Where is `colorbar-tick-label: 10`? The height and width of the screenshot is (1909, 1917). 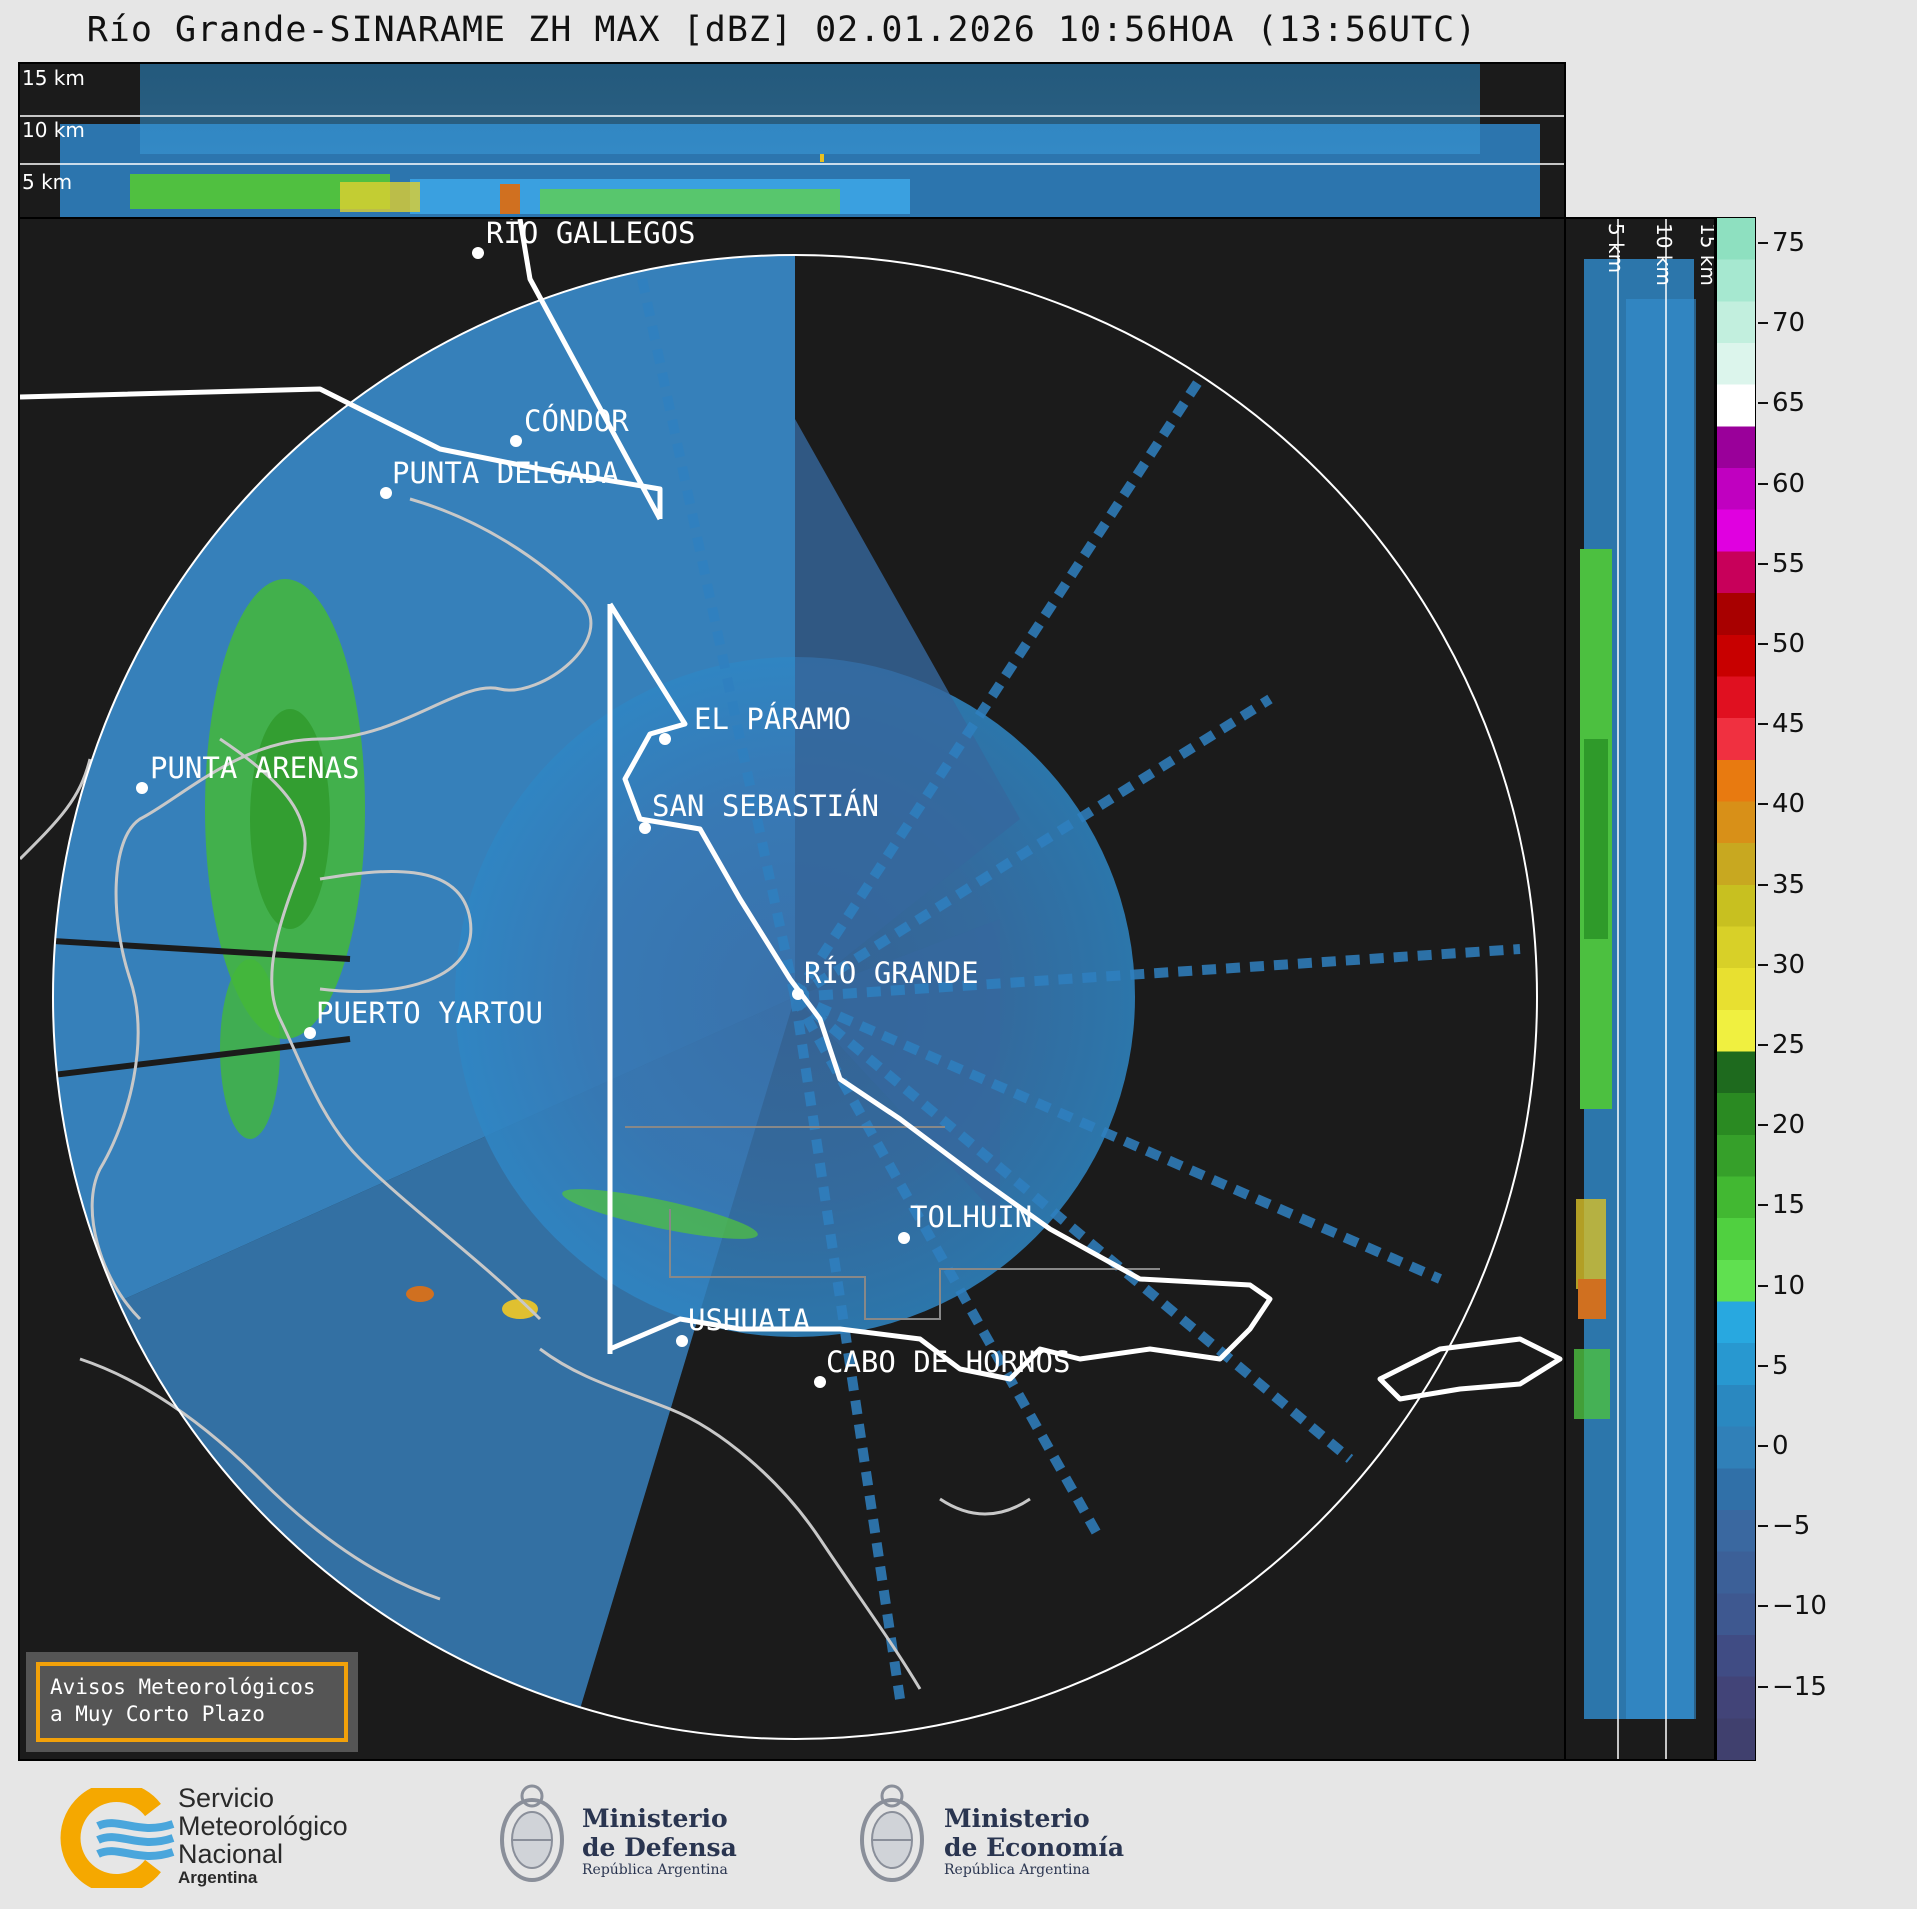
colorbar-tick-label: 10 is located at coordinates (1789, 1285).